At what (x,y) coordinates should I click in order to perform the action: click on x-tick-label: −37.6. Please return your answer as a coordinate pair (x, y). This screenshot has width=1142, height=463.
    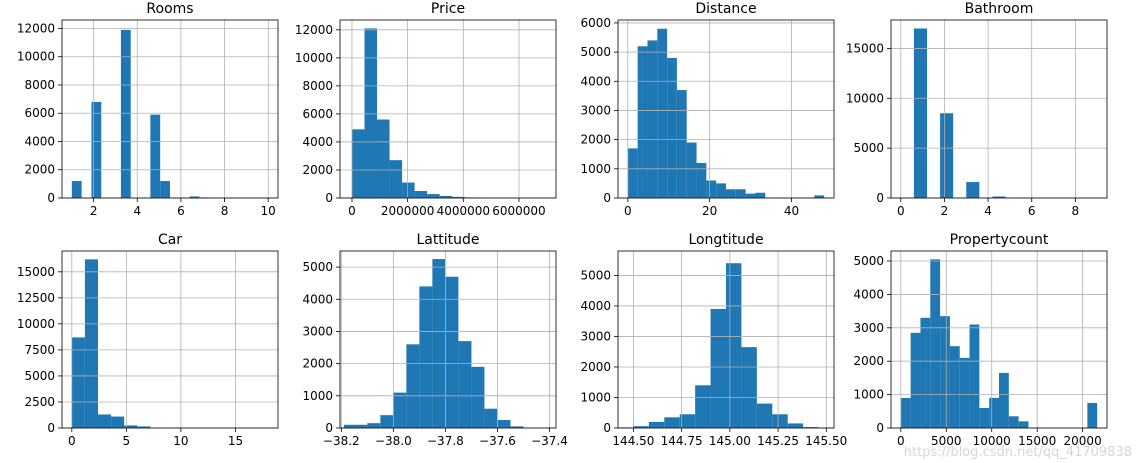
    Looking at the image, I should click on (497, 441).